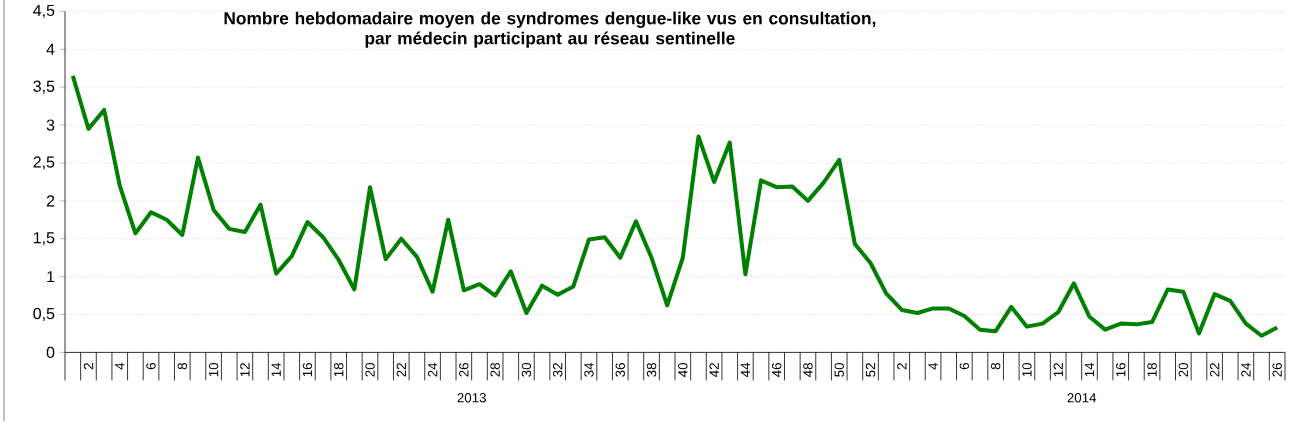 The height and width of the screenshot is (422, 1310). Describe the element at coordinates (50, 201) in the screenshot. I see `y-tick-label: 2` at that location.